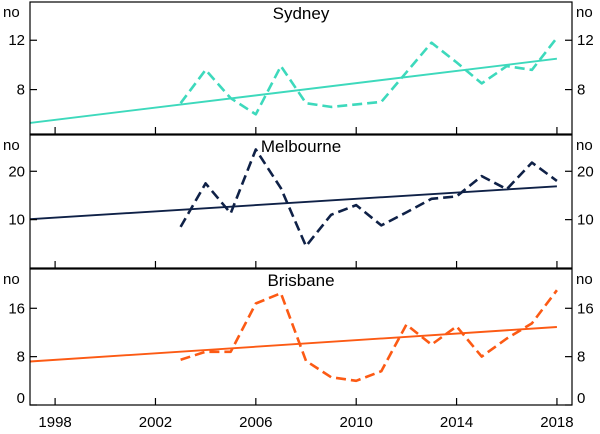  I want to click on y-tick-label-right: 16, so click(585, 308).